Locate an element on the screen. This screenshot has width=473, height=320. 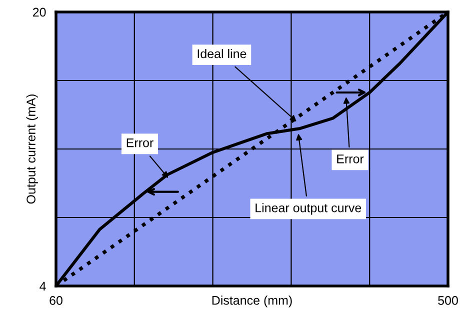
annotation: Linear output curve is located at coordinates (309, 209).